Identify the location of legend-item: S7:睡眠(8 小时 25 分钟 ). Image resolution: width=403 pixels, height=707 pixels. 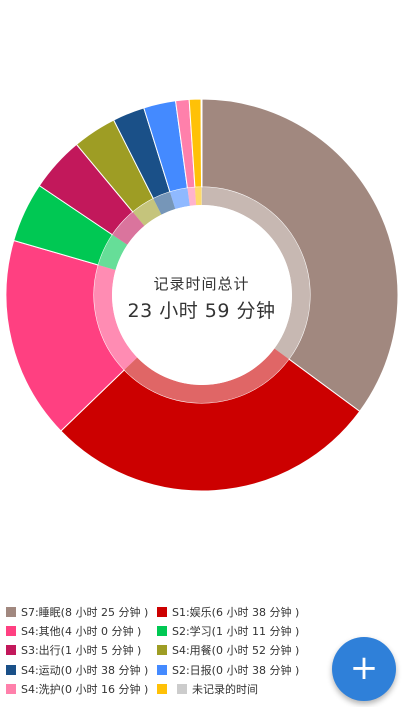
(81, 612).